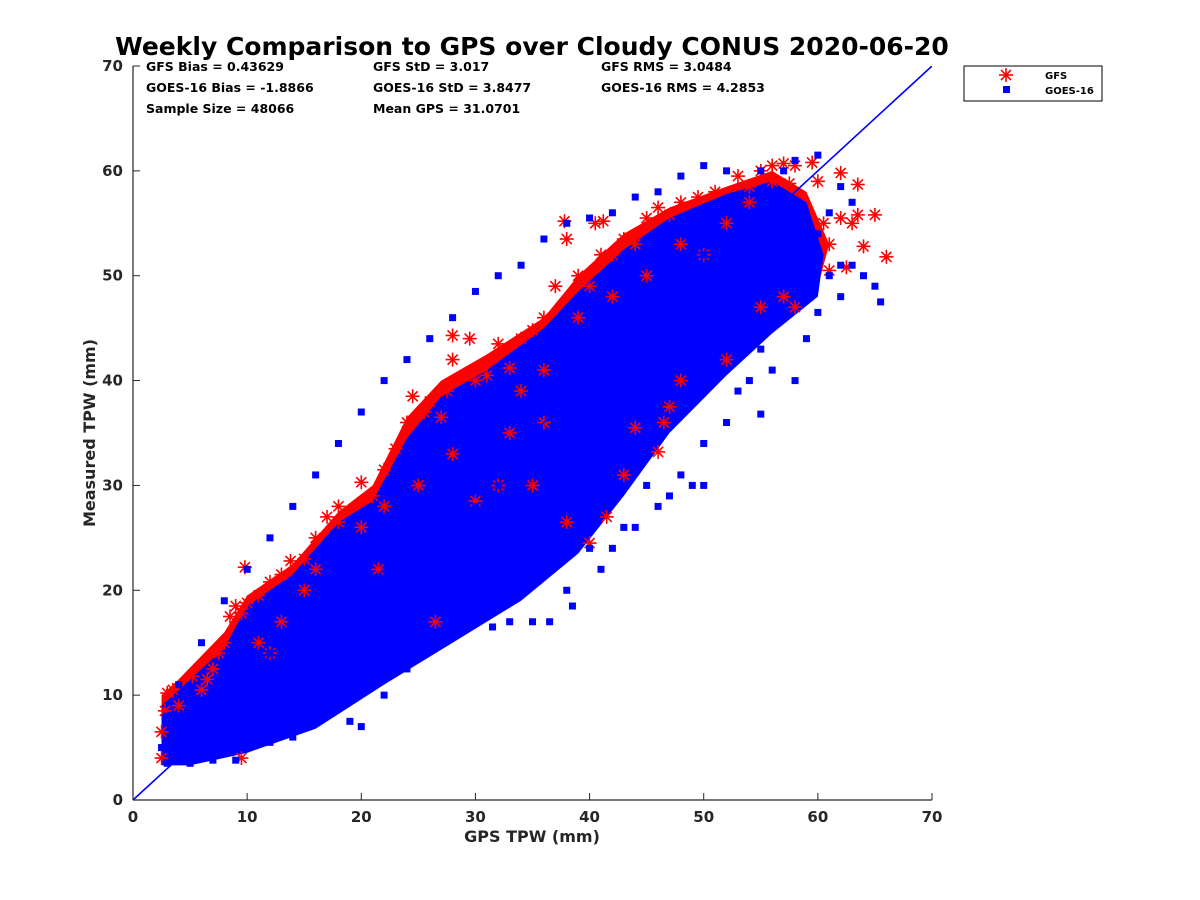  What do you see at coordinates (817, 817) in the screenshot?
I see `x-tick-label: 60` at bounding box center [817, 817].